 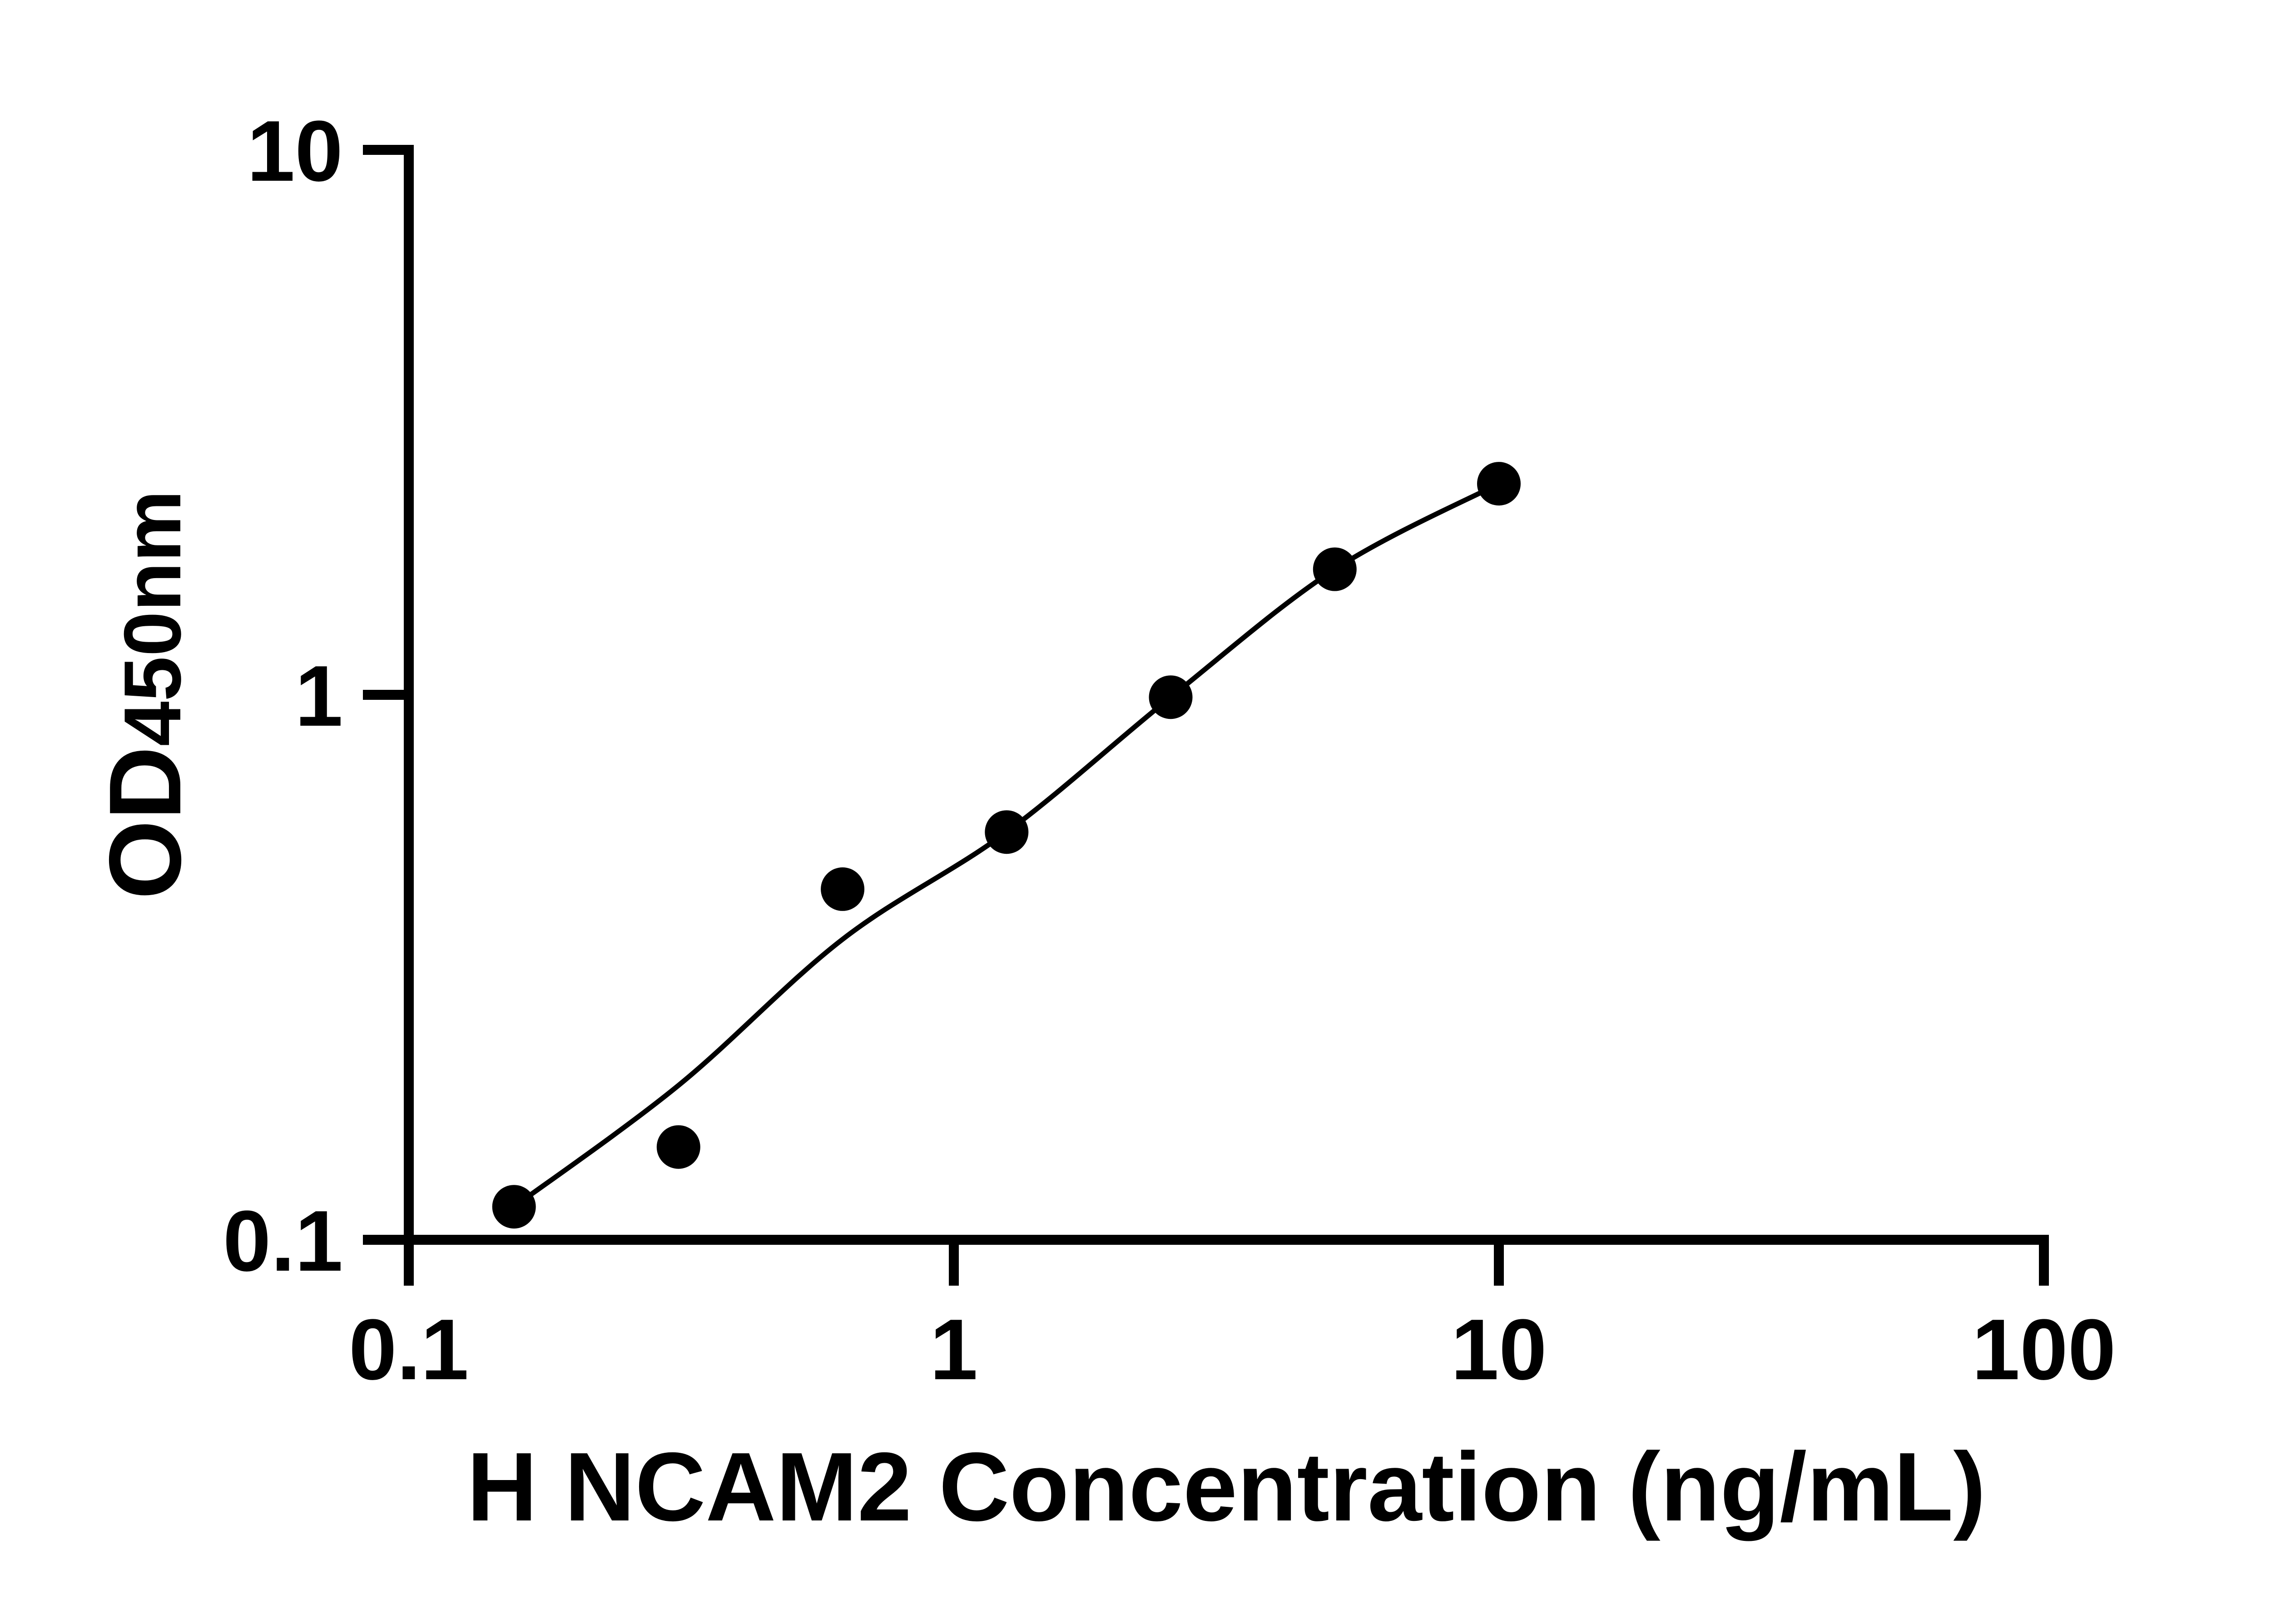 What do you see at coordinates (152, 618) in the screenshot?
I see `y-axis-title-sub: 450nm` at bounding box center [152, 618].